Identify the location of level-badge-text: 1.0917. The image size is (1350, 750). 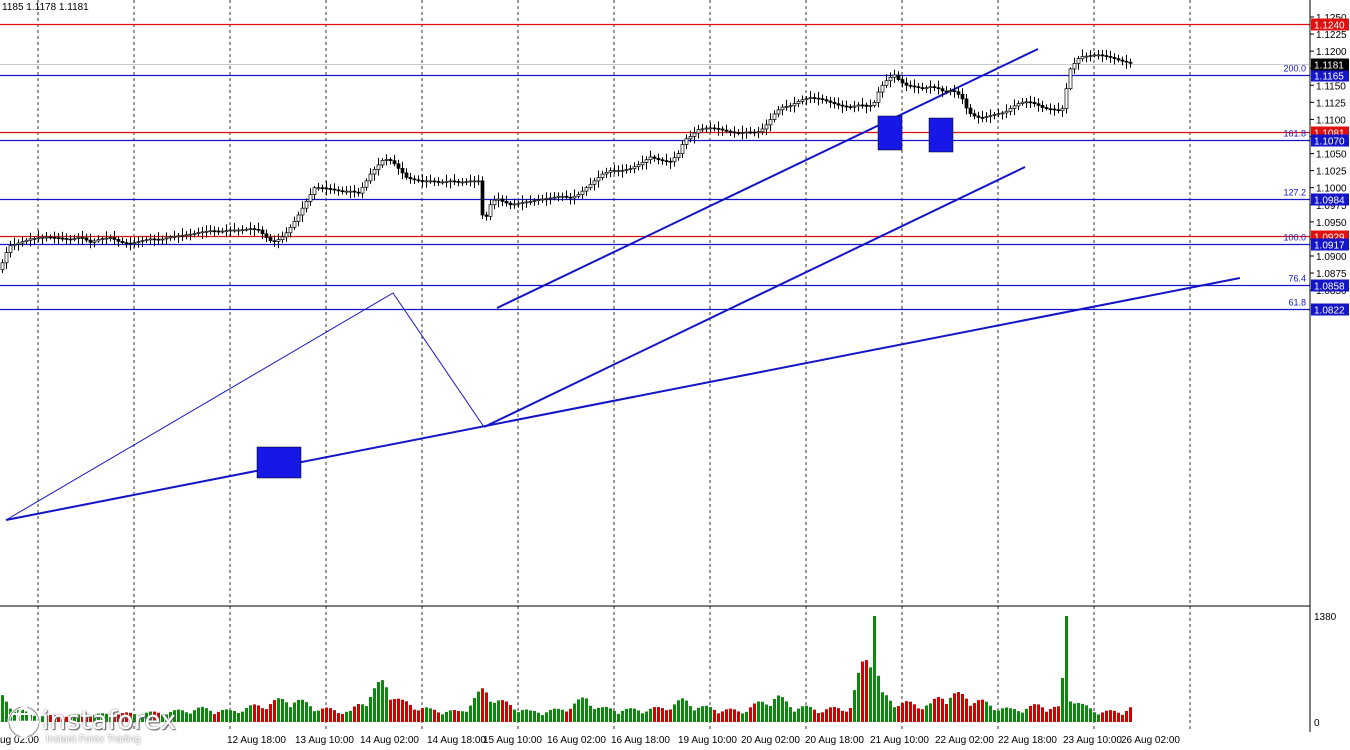
(1329, 246).